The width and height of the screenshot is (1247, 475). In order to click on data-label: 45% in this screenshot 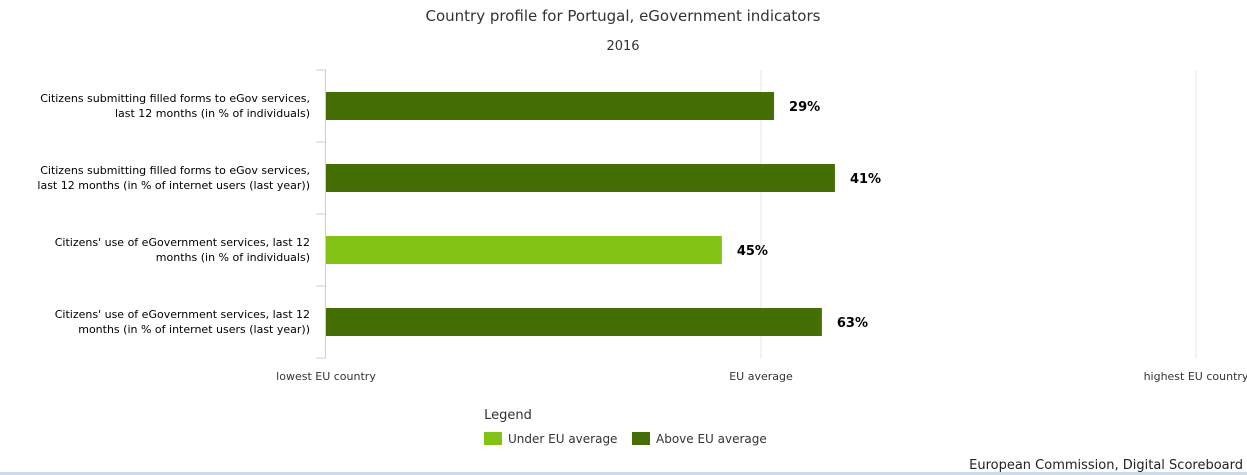, I will do `click(752, 251)`.